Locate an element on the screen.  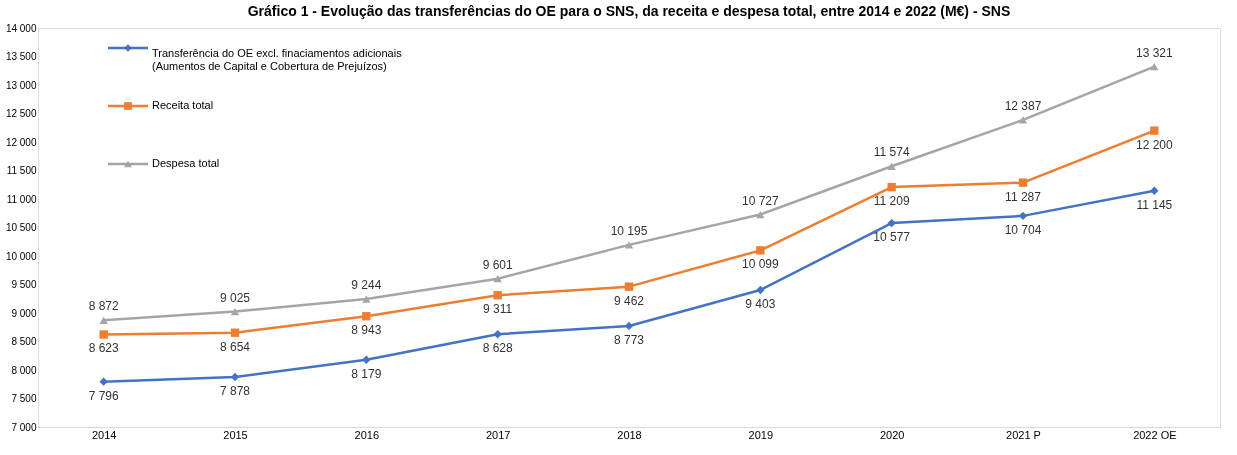
data-label: 10 704 is located at coordinates (1023, 229).